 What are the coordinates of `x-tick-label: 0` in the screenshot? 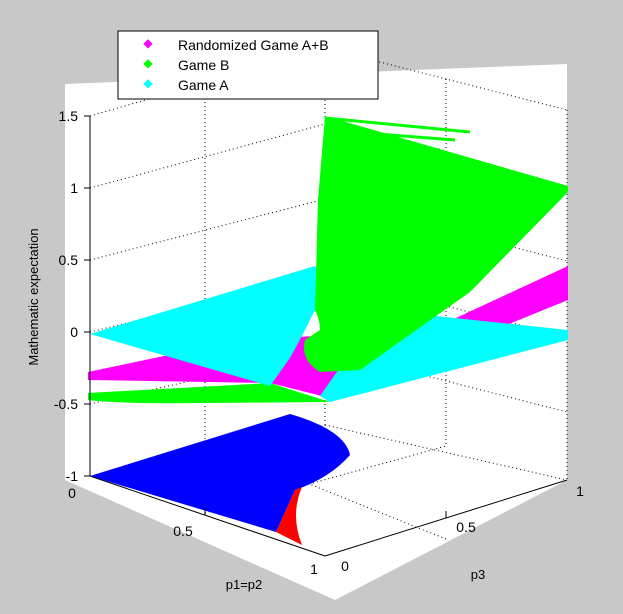 It's located at (72, 493).